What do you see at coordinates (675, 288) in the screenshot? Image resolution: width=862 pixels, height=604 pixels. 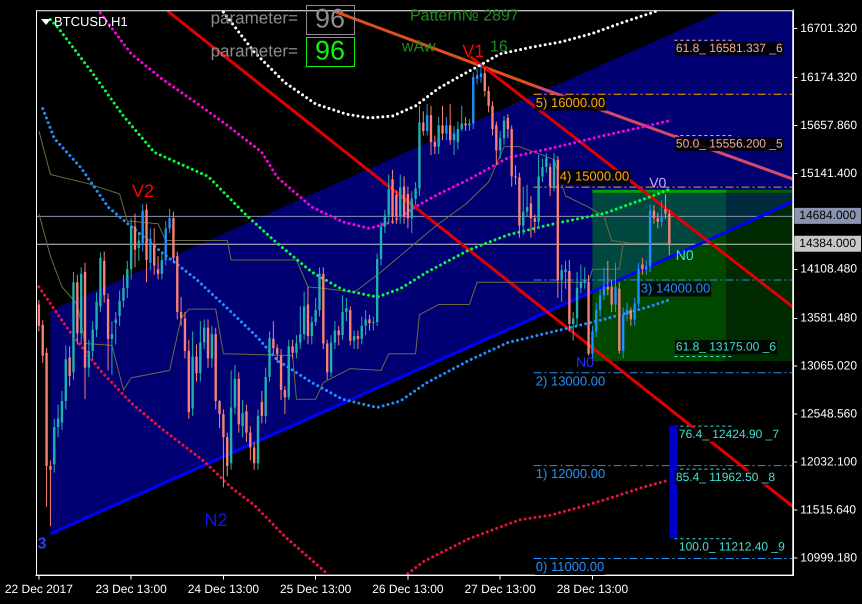 I see `ref-line-label: 3) 14000.00` at bounding box center [675, 288].